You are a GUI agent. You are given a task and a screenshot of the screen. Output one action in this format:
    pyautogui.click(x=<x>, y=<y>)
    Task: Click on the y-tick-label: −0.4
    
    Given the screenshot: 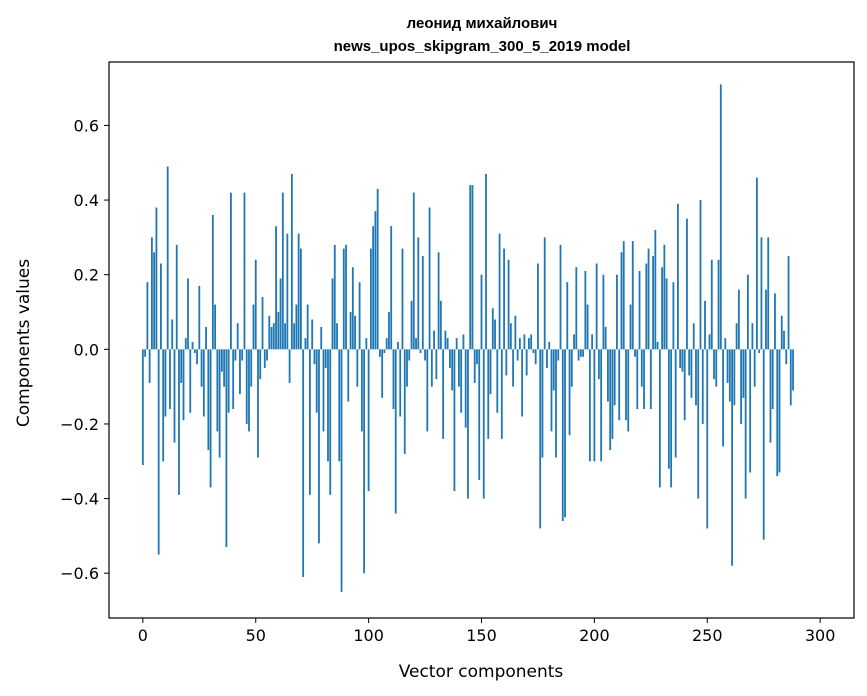 What is the action you would take?
    pyautogui.click(x=79, y=499)
    